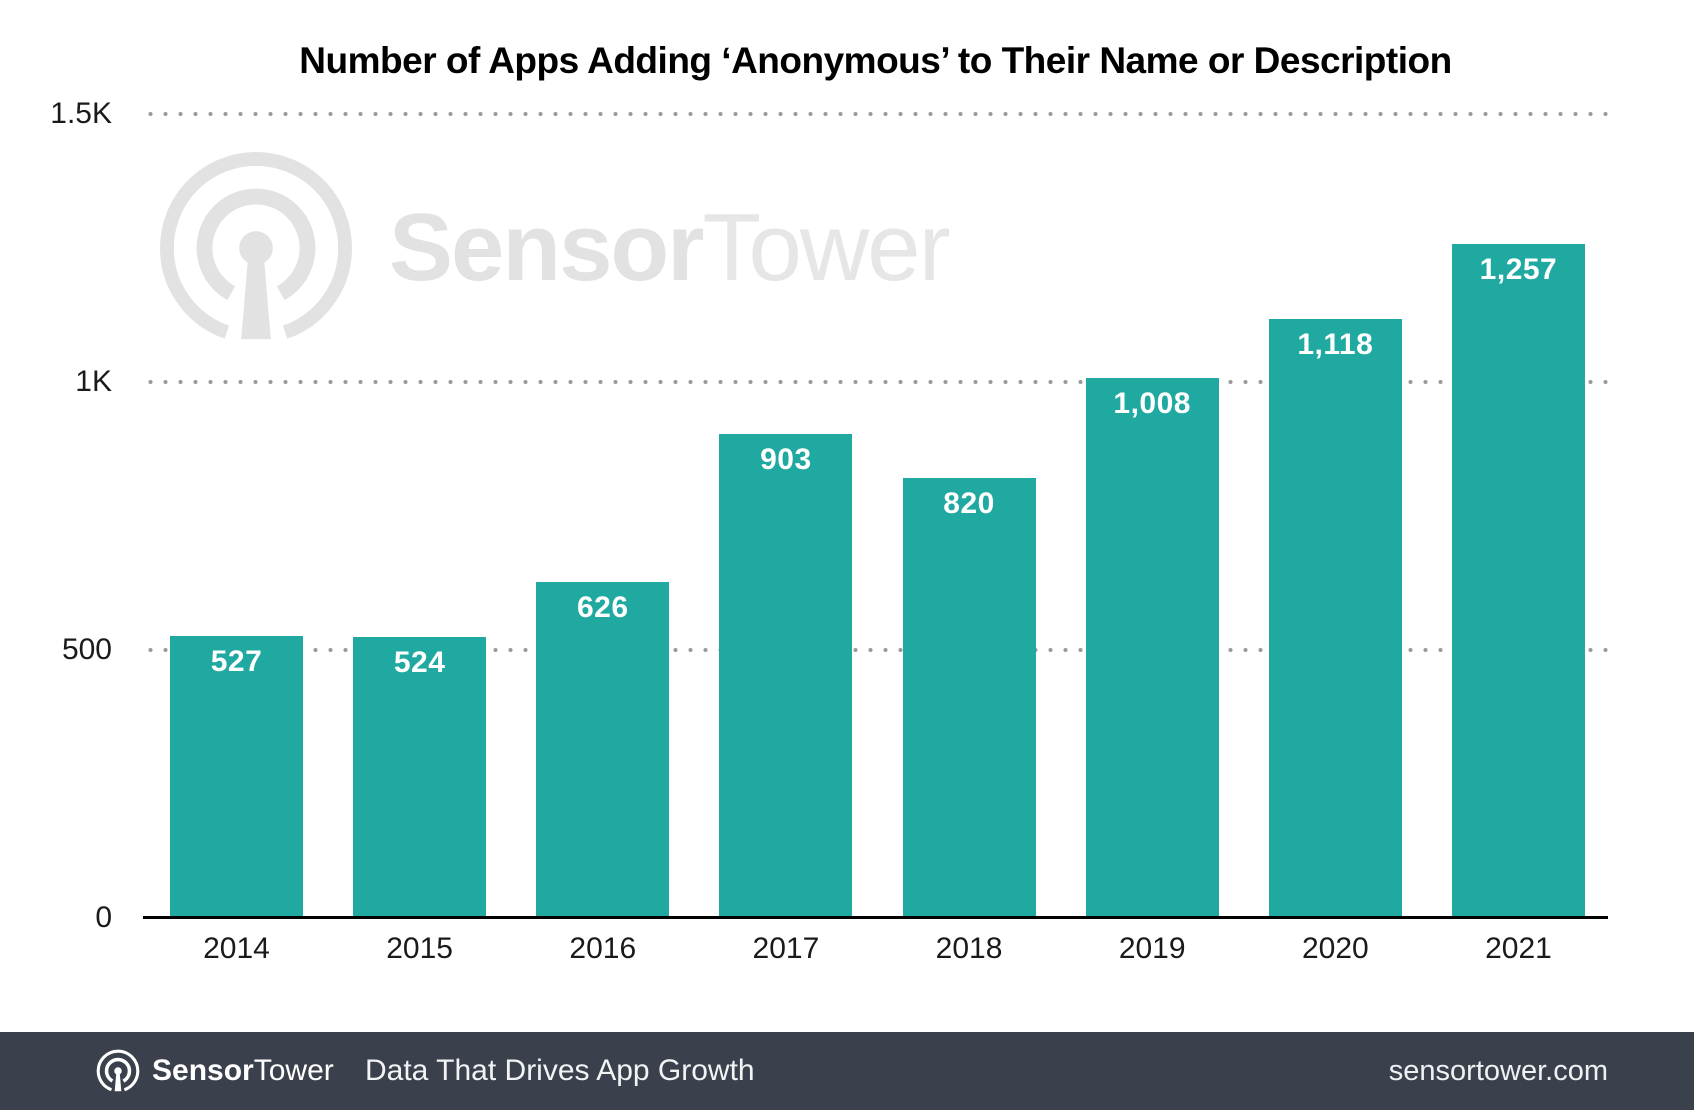 This screenshot has height=1110, width=1694. I want to click on x-axis-tick-2021: 2021, so click(1518, 948).